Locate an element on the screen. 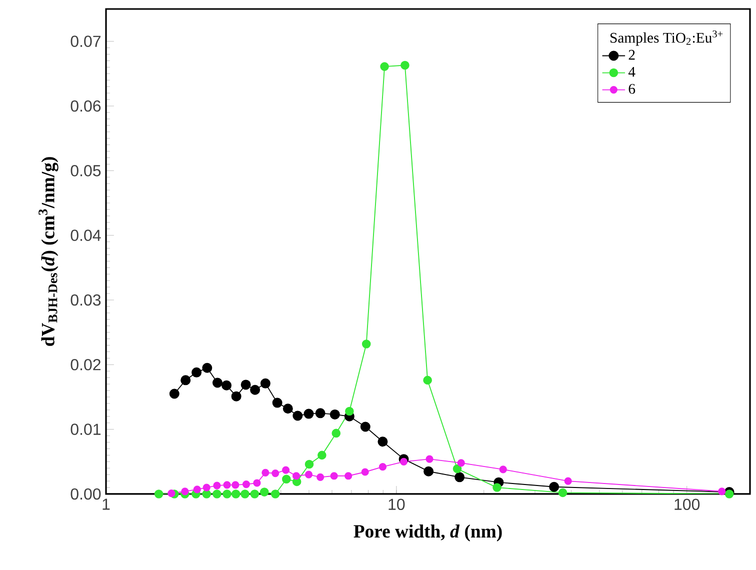 Image resolution: width=756 pixels, height=570 pixels. y-tick-label: 0.00 is located at coordinates (85, 494).